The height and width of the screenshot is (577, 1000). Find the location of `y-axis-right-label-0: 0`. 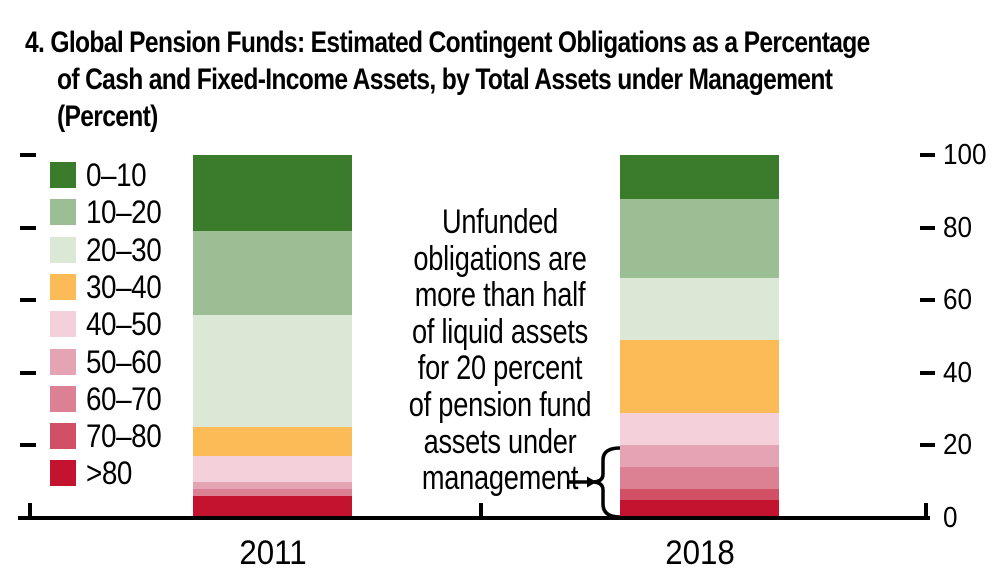

y-axis-right-label-0: 0 is located at coordinates (950, 518).